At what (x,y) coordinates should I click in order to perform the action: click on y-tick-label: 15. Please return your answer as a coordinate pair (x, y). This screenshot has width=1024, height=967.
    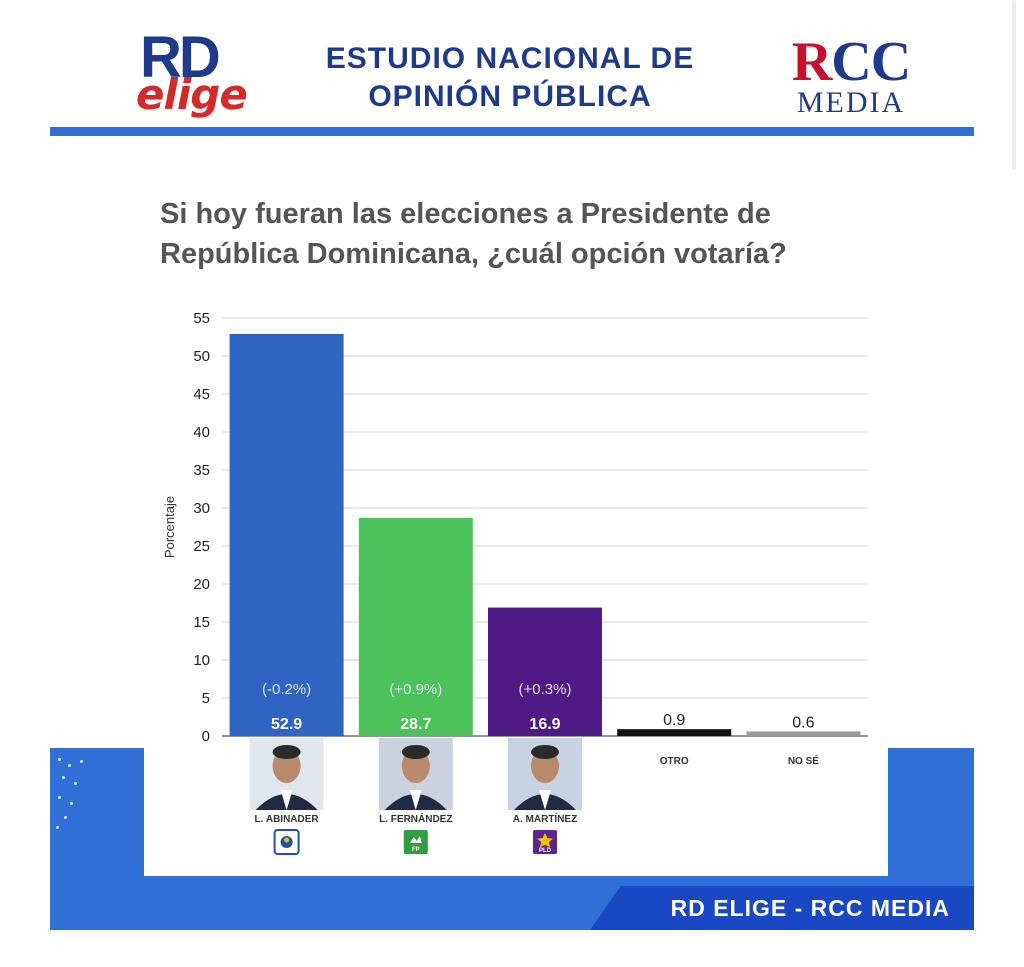
    Looking at the image, I should click on (201, 622).